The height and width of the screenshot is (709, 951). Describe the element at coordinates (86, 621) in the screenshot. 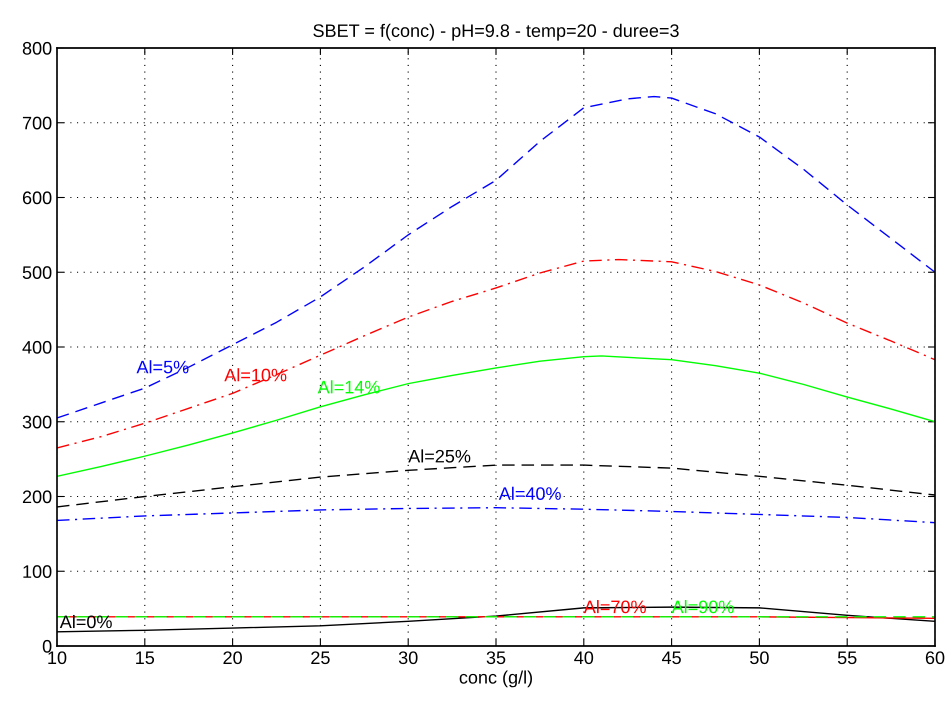

I see `series-label: Al=0%` at that location.